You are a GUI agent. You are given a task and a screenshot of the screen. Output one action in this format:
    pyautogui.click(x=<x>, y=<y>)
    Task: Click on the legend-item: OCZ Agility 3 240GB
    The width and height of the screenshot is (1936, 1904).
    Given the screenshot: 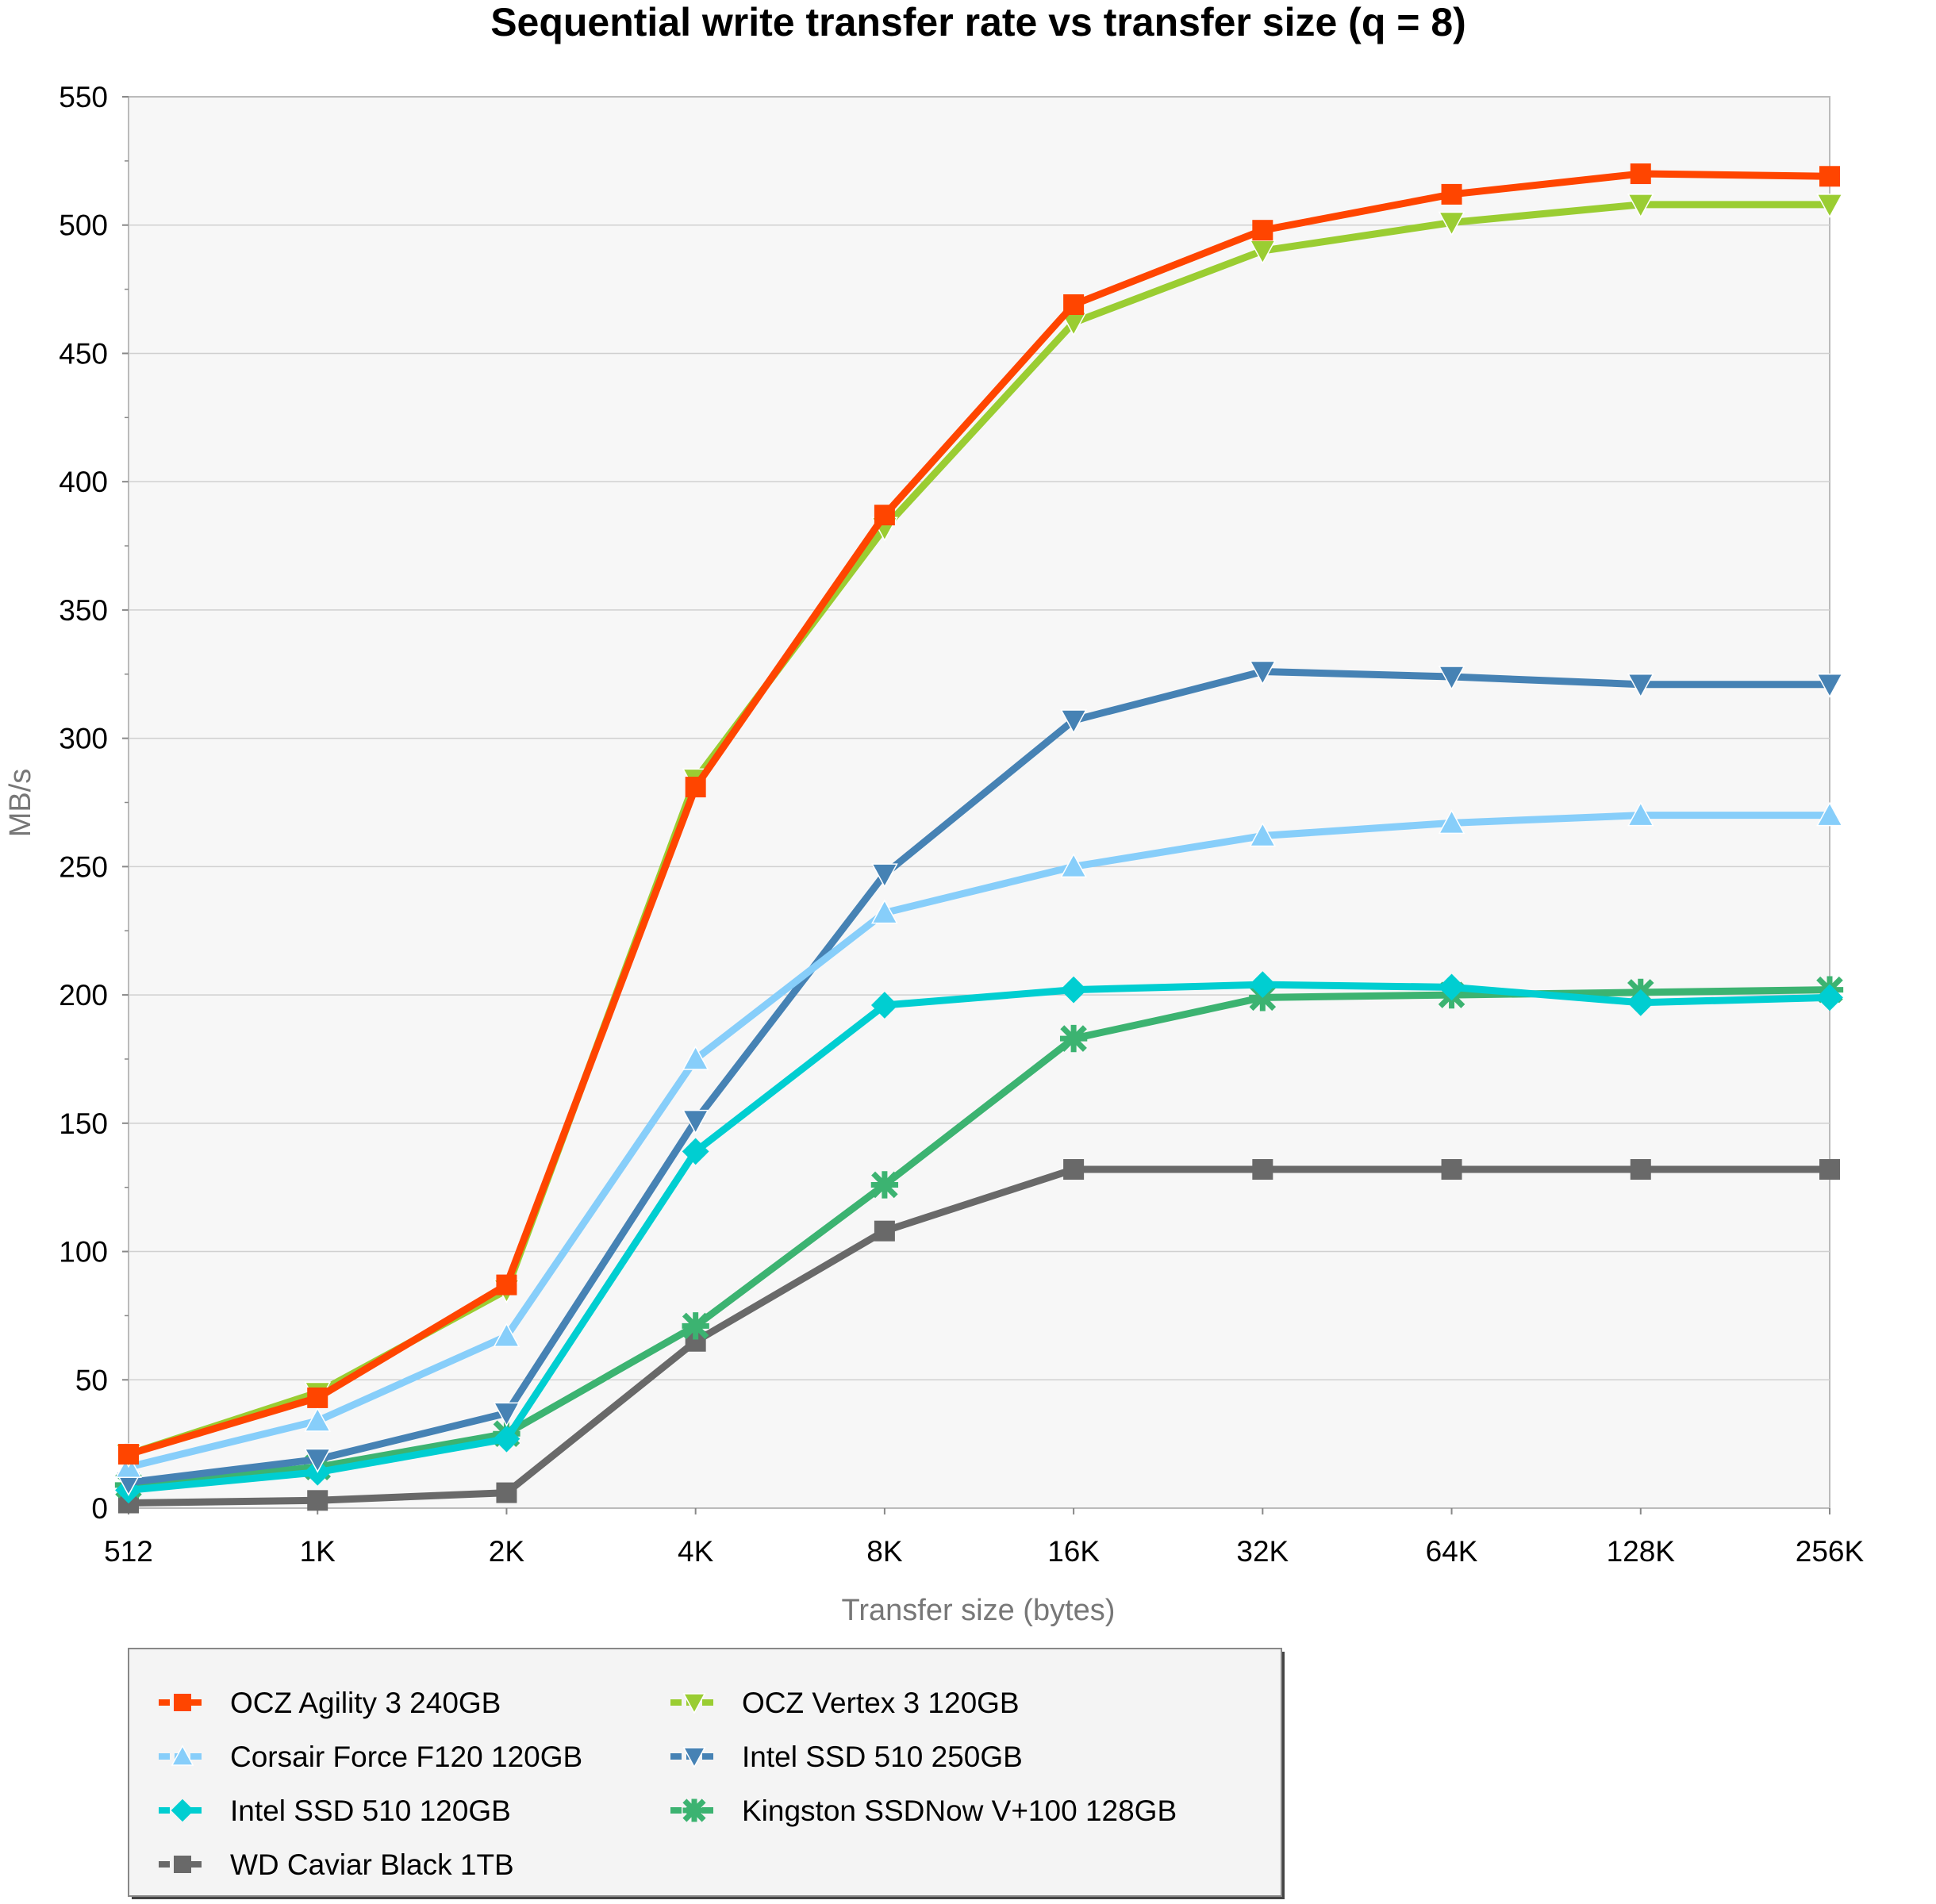 What is the action you would take?
    pyautogui.click(x=330, y=1703)
    